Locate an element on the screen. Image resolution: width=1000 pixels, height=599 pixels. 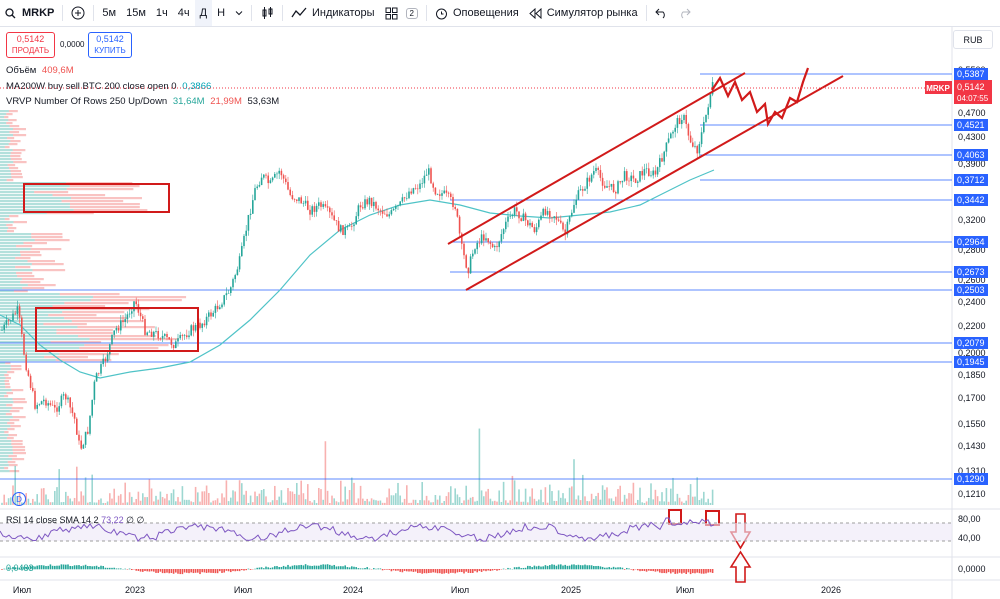
interval-dropdown is located at coordinates (239, 13).